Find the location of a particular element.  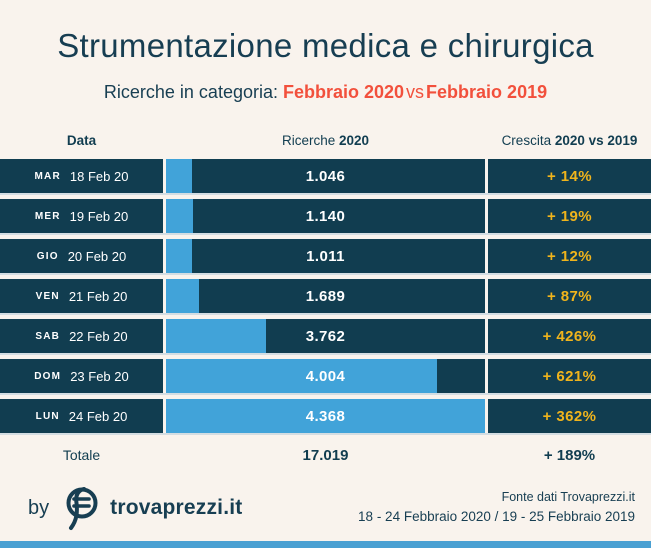

table-row-ven: VEN 21 Feb 20 1.689 + 87% is located at coordinates (325, 296).